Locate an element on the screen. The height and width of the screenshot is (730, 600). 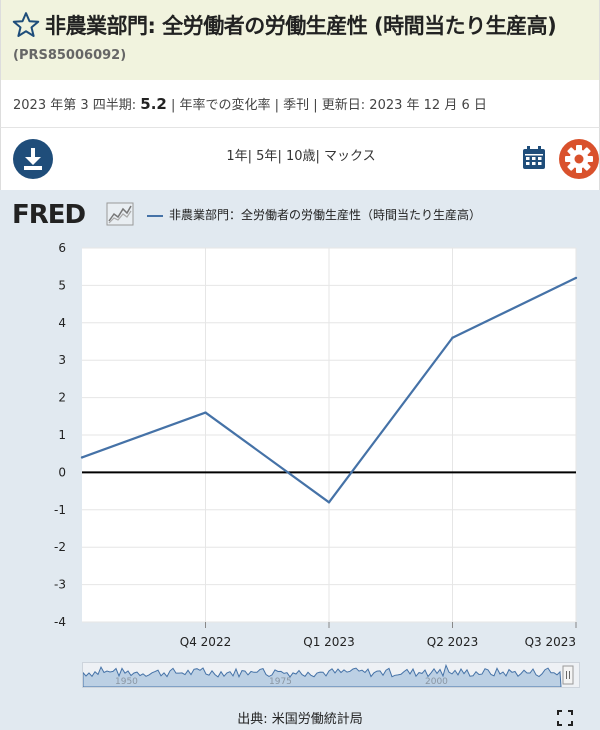
toolbar: 1年| 5年| 10歳| マックス is located at coordinates (300, 159).